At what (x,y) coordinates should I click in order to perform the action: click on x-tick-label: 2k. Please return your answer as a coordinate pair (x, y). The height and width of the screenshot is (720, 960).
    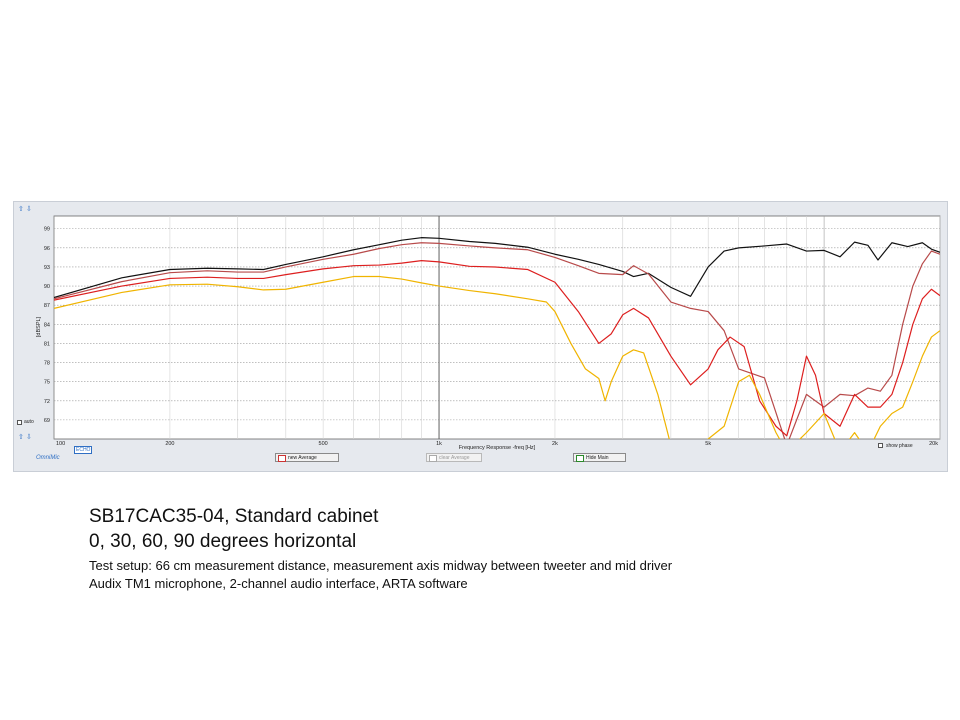
    Looking at the image, I should click on (555, 444).